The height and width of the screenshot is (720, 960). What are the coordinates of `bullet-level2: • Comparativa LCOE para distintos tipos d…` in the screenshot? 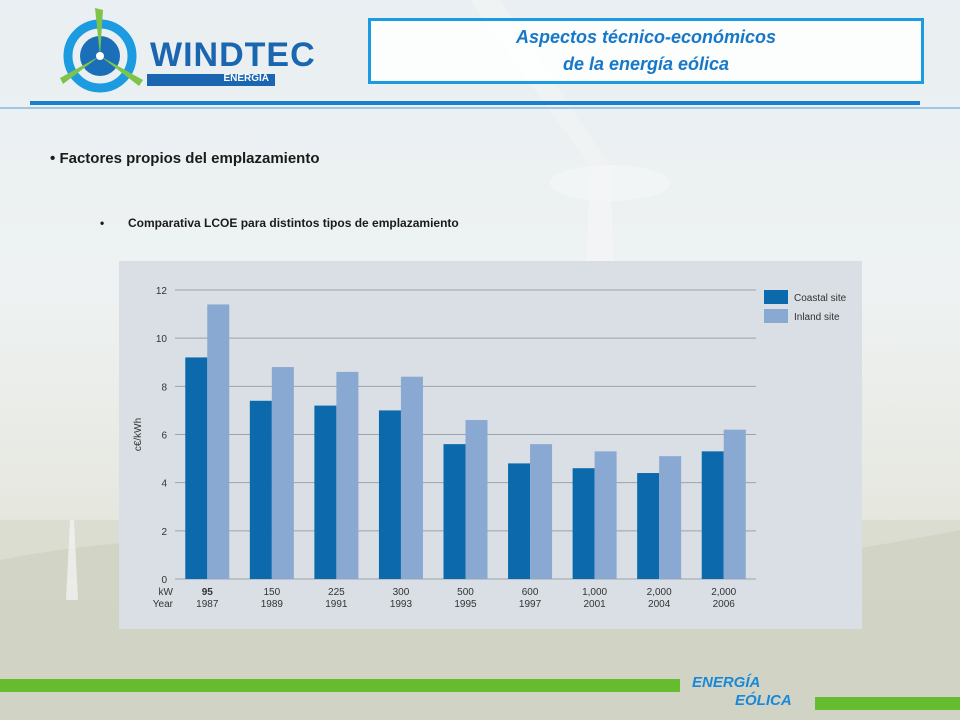 It's located at (279, 223).